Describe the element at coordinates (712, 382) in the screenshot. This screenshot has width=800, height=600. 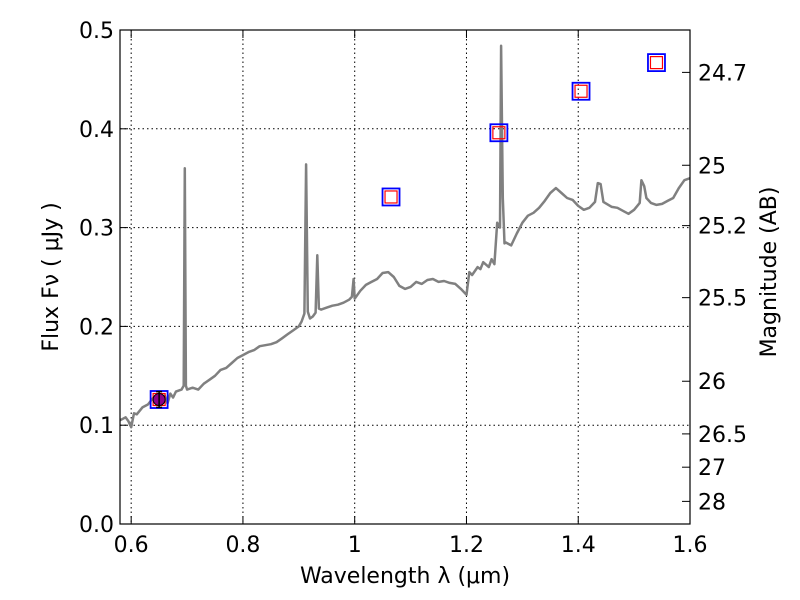
I see `mag-tick-label: 26` at that location.